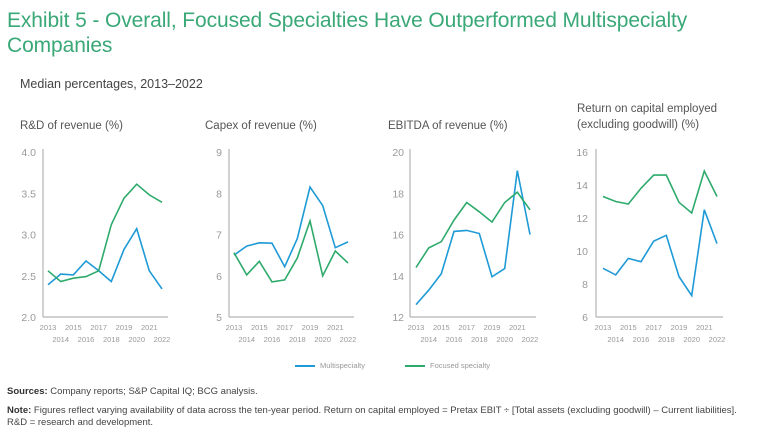 This screenshot has height=447, width=768. I want to click on y-tick-label: 10, so click(582, 252).